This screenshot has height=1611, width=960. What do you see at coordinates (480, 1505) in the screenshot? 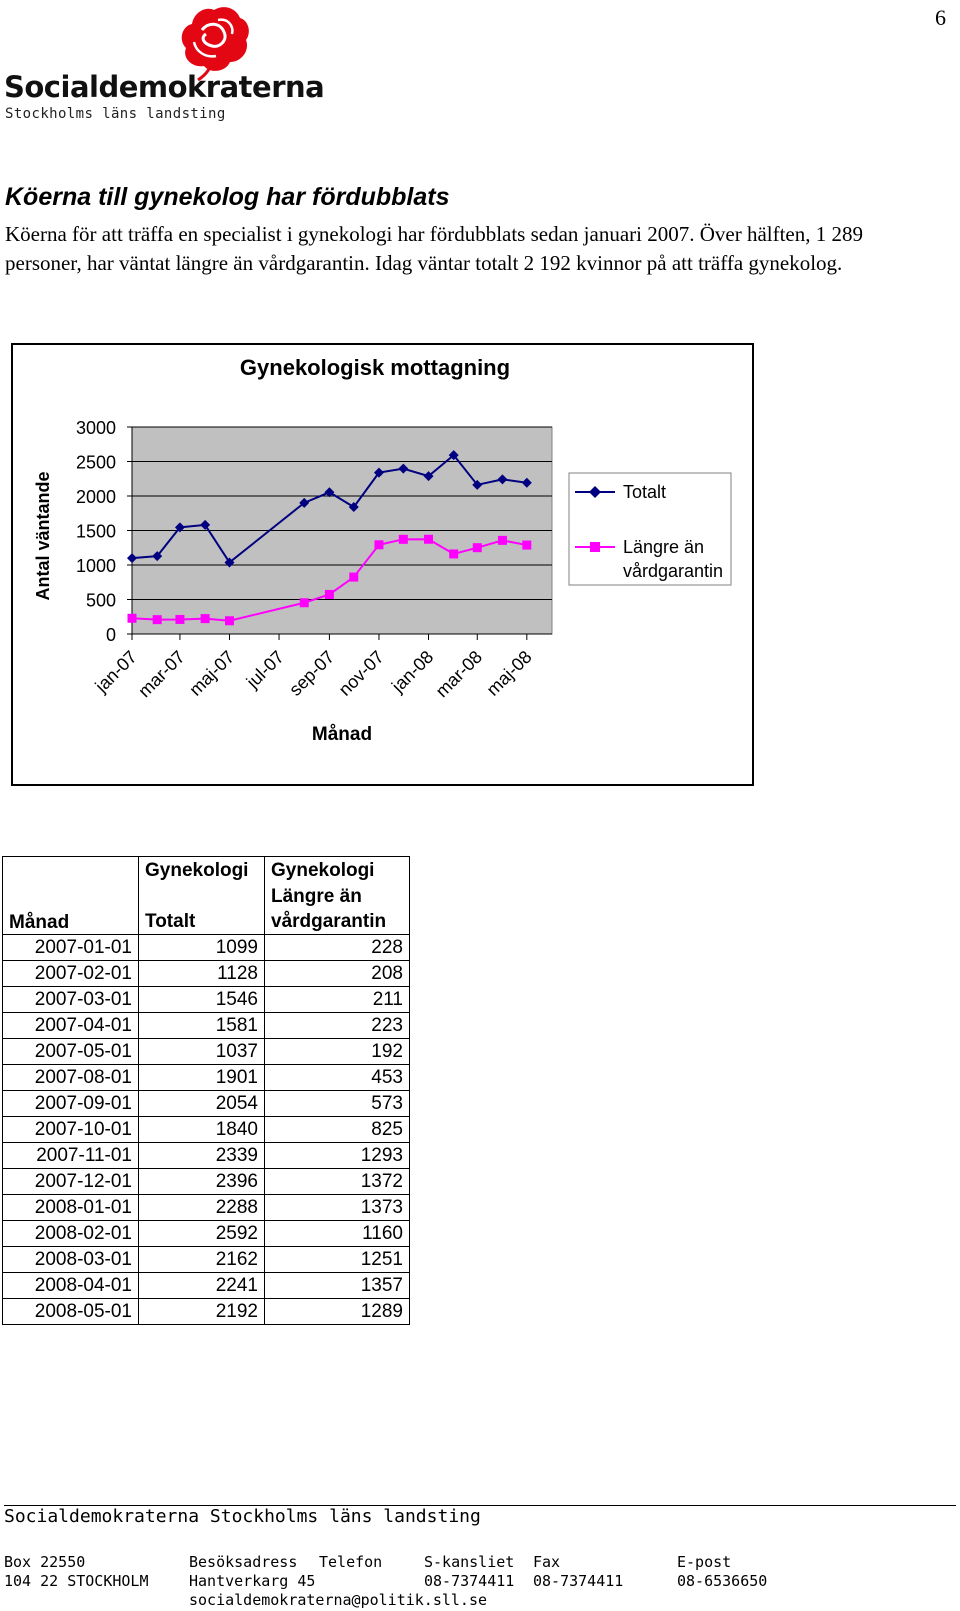
I see `footer-divider` at bounding box center [480, 1505].